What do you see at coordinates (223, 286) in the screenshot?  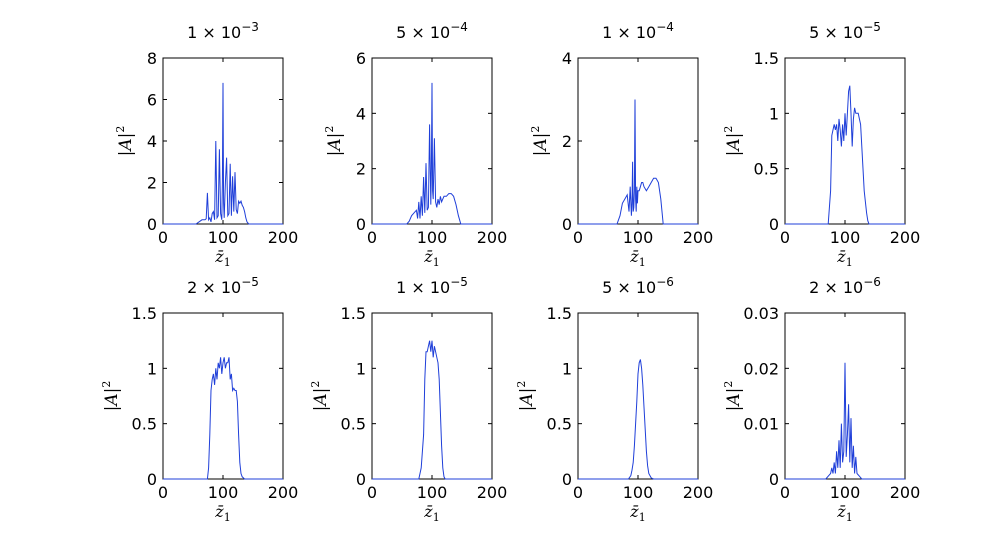 I see `subplot-title: 2 × 10⁻⁵` at bounding box center [223, 286].